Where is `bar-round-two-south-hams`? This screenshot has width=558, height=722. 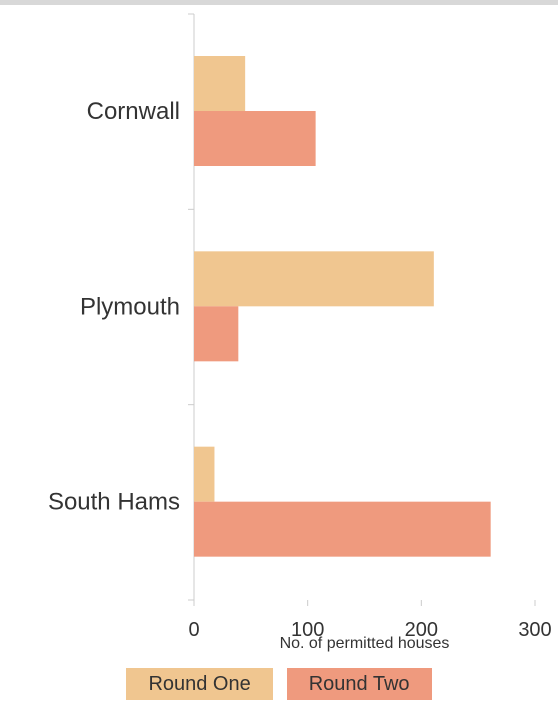
bar-round-two-south-hams is located at coordinates (342, 529).